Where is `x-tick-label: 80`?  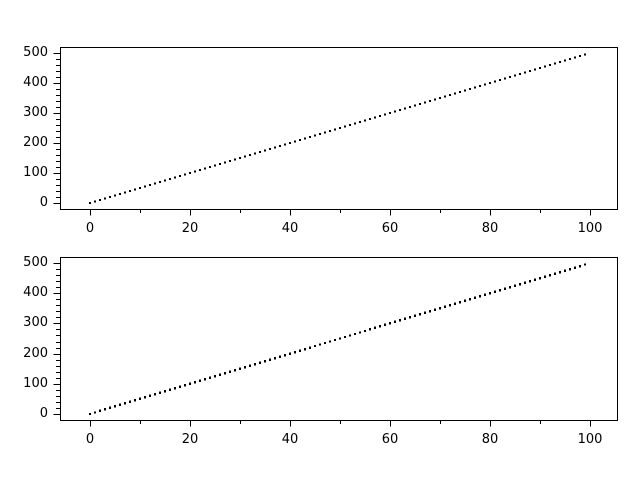 x-tick-label: 80 is located at coordinates (490, 439).